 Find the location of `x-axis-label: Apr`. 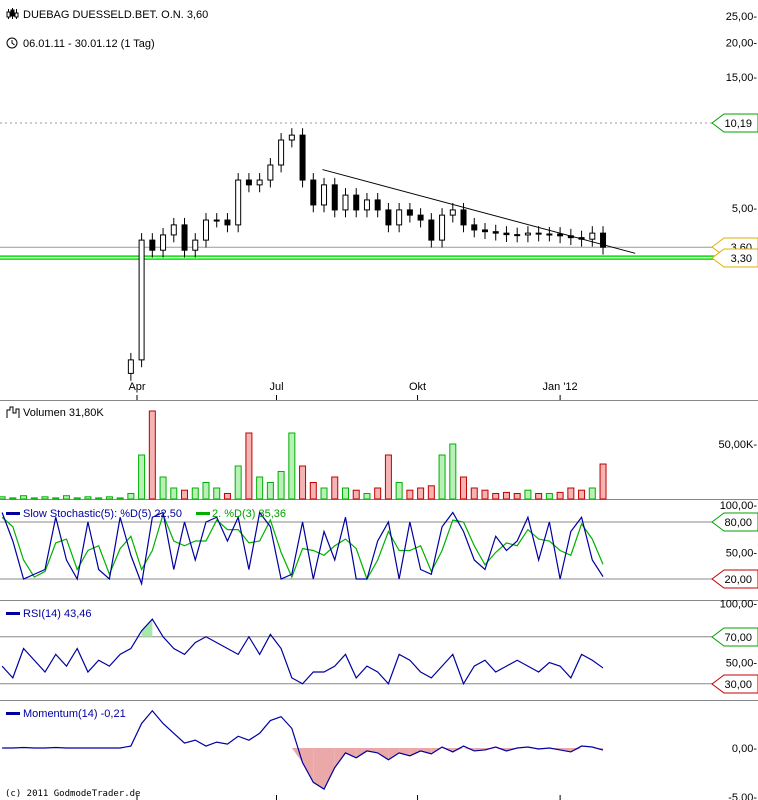

x-axis-label: Apr is located at coordinates (136, 387).